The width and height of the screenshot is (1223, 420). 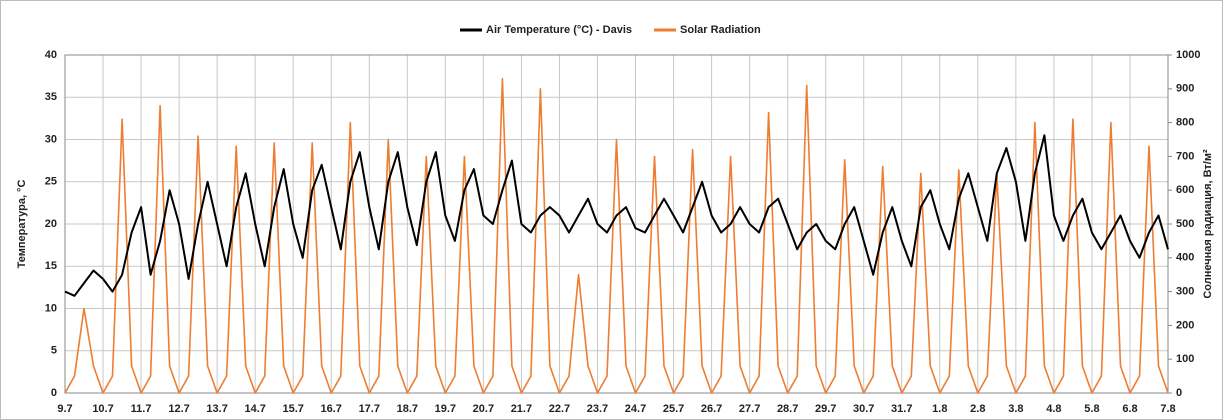 What do you see at coordinates (559, 409) in the screenshot?
I see `x-tick-label: 22.7` at bounding box center [559, 409].